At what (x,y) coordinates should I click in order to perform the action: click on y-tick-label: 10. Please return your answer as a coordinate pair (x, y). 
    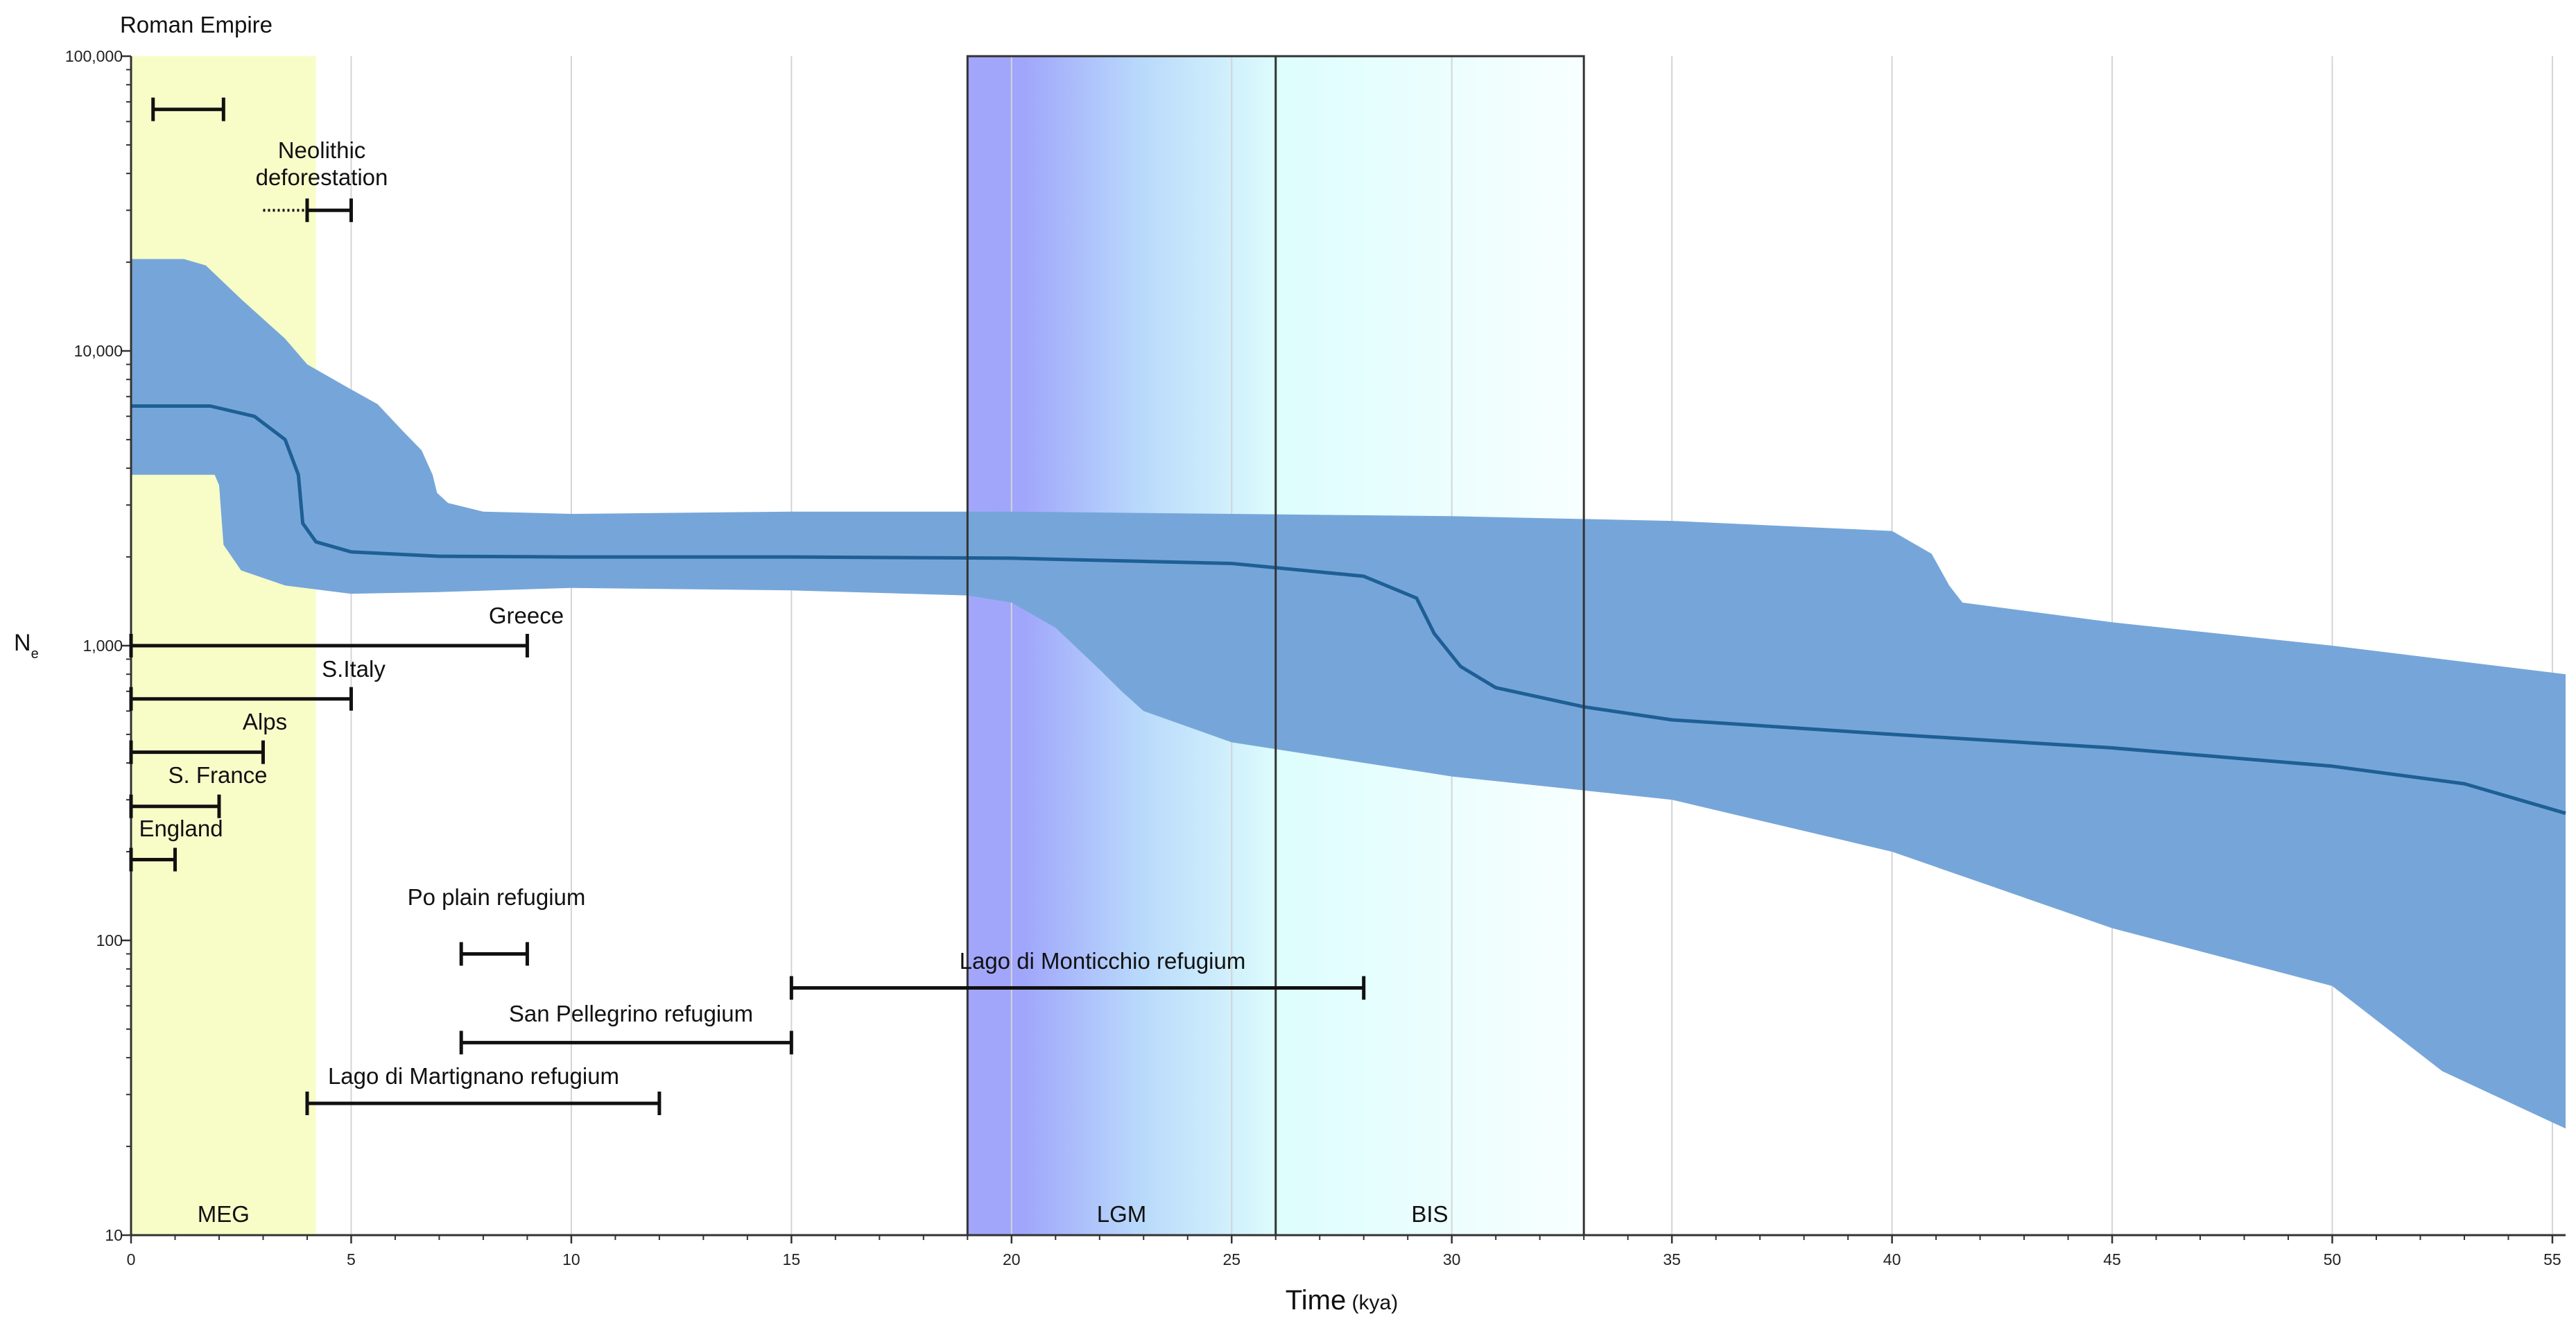
    Looking at the image, I should click on (114, 1235).